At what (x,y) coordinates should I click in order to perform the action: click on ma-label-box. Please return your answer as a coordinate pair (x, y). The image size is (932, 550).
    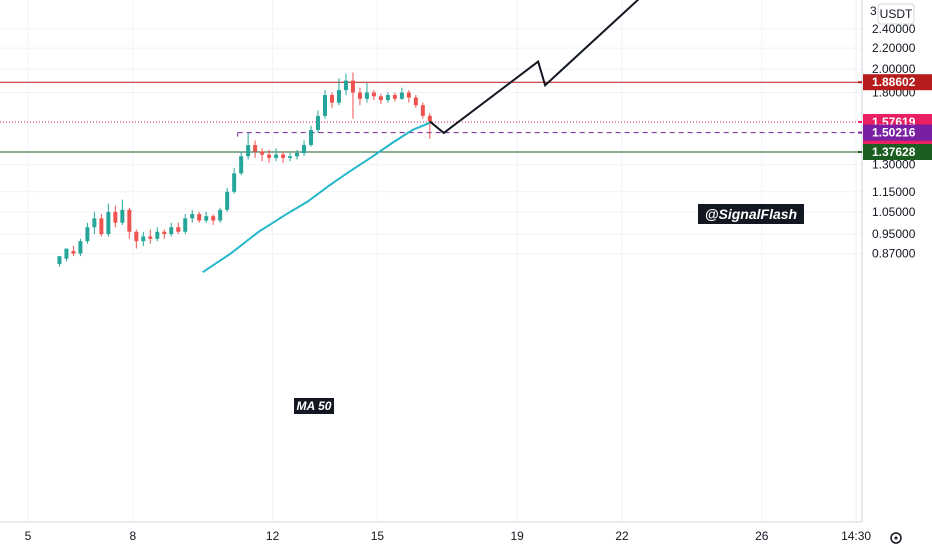
    Looking at the image, I should click on (314, 406).